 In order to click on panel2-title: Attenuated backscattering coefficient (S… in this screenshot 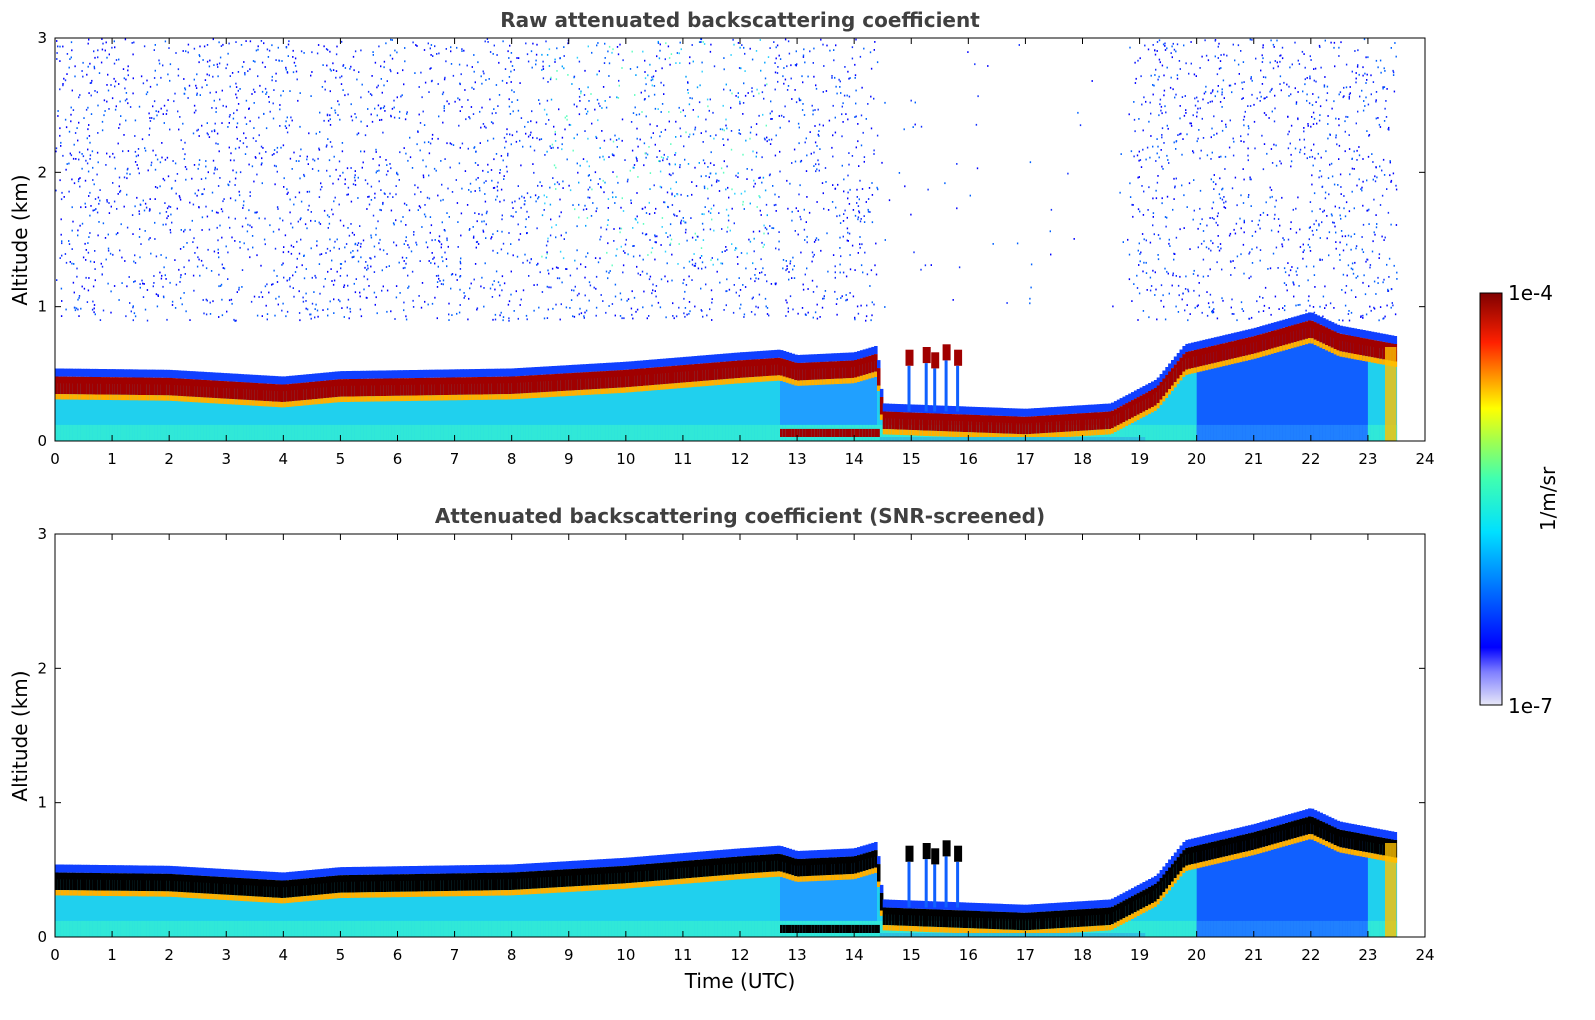, I will do `click(740, 516)`.